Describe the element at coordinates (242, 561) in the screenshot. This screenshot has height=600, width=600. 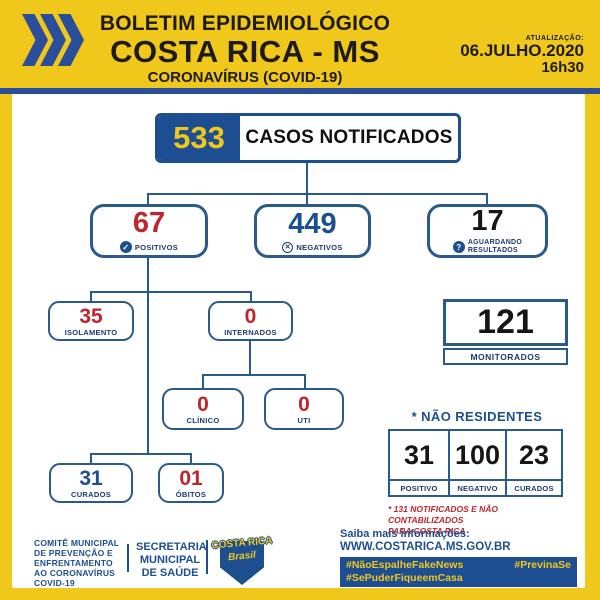
I see `costa-rica-logo: COSTA RICA Brasil` at that location.